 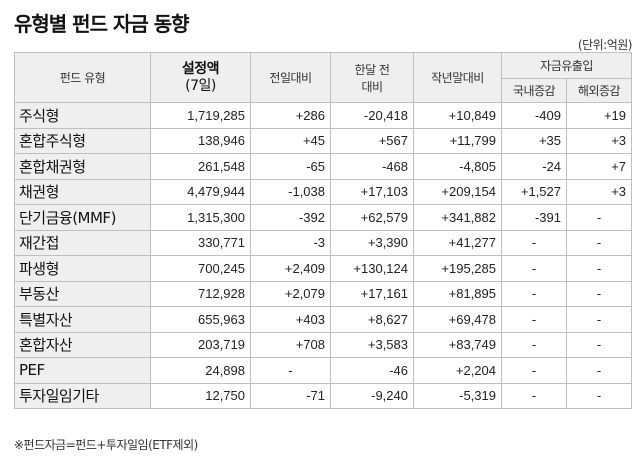 I want to click on fund-type-cell: PEF, so click(x=82, y=370).